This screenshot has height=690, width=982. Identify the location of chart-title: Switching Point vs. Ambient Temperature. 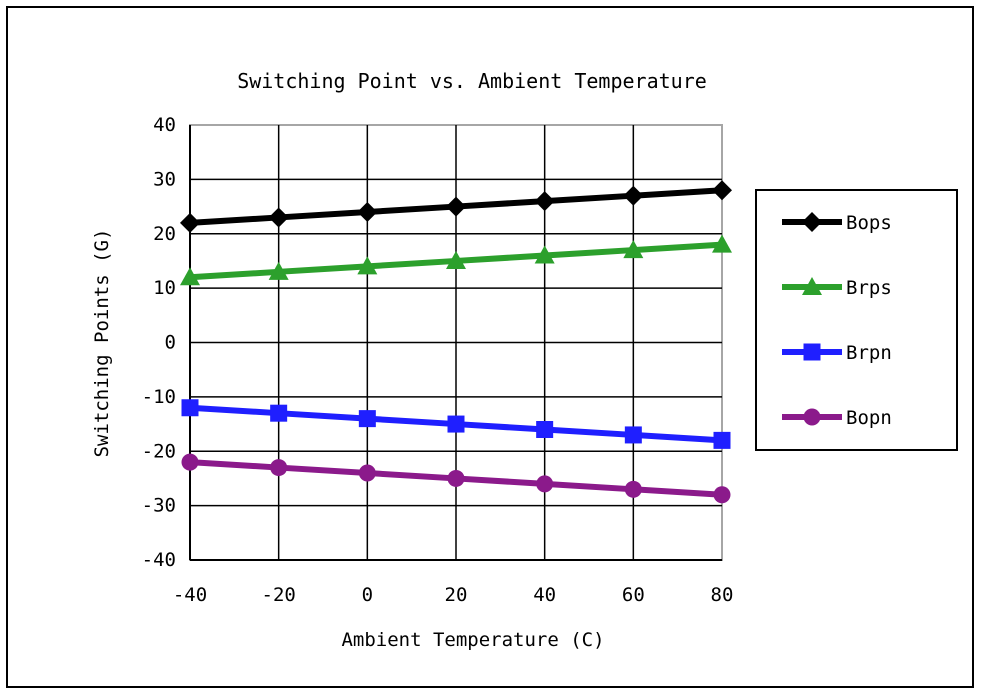
(472, 81).